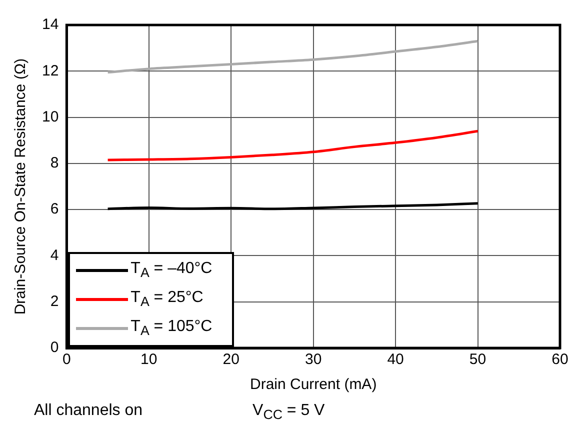  What do you see at coordinates (313, 359) in the screenshot?
I see `x-tick-label: 30` at bounding box center [313, 359].